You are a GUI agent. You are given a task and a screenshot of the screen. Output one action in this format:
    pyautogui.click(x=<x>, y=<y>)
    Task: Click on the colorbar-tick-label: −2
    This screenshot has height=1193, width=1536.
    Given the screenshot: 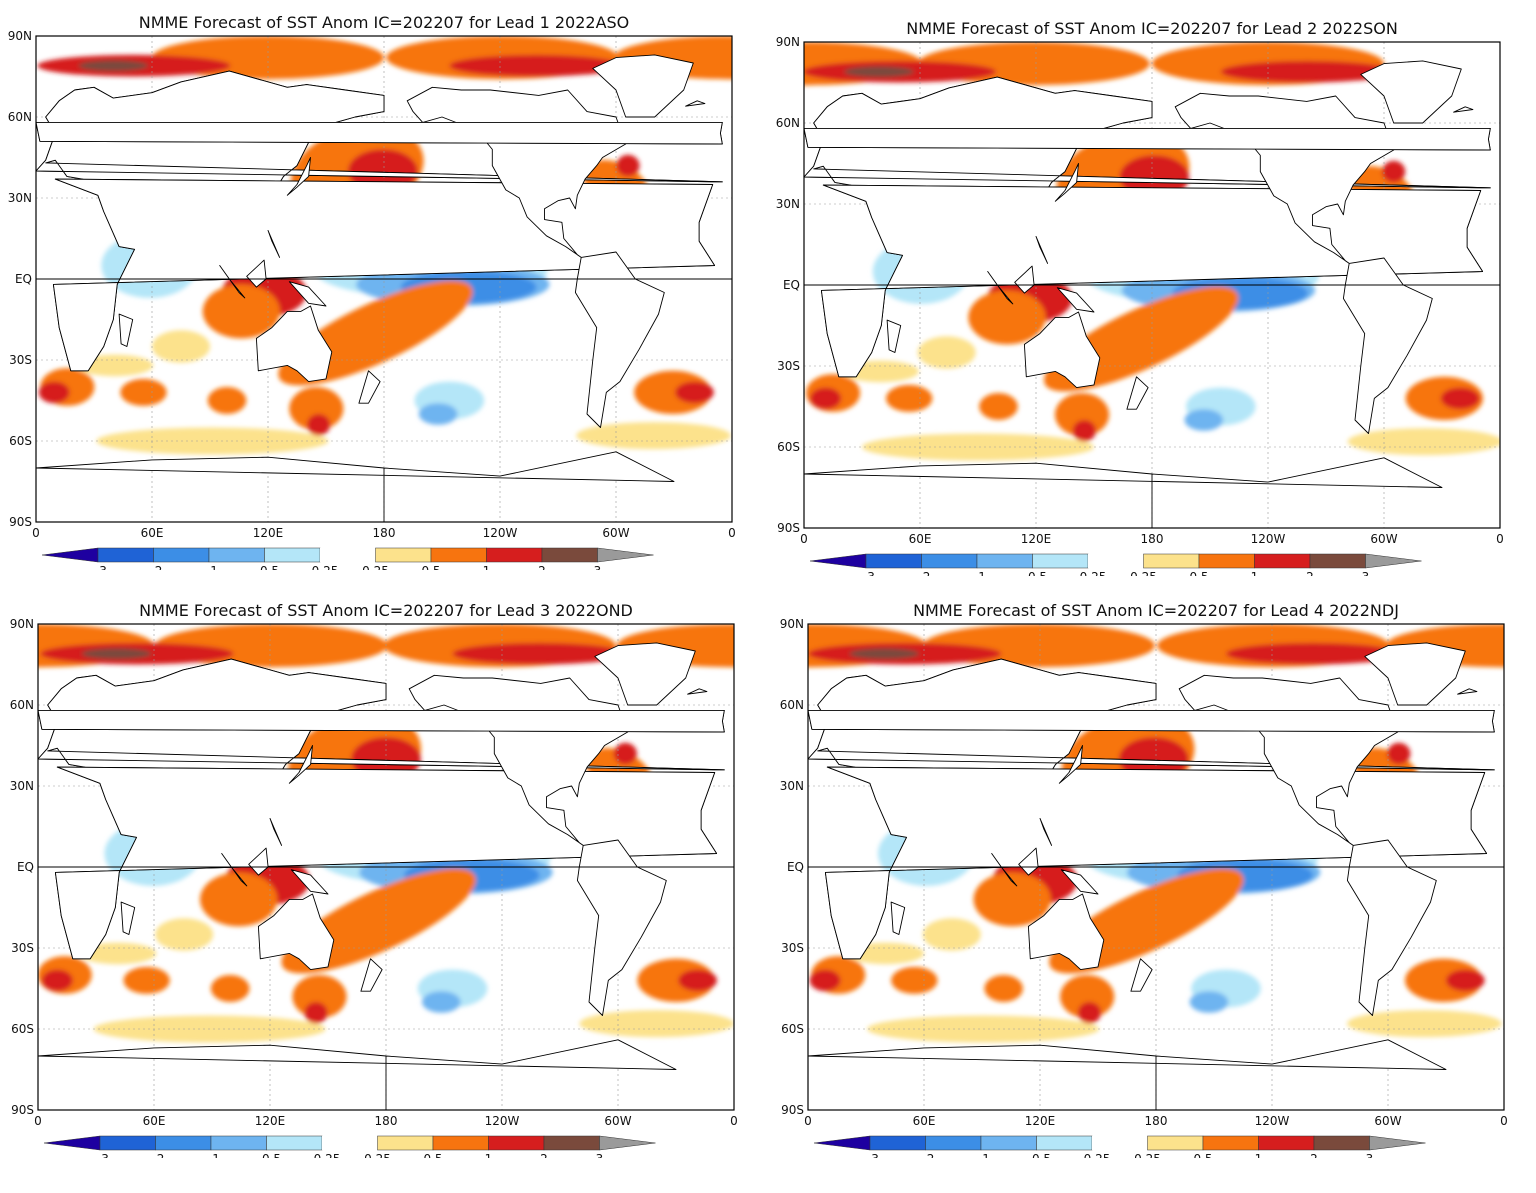 What is the action you would take?
    pyautogui.click(x=156, y=1155)
    